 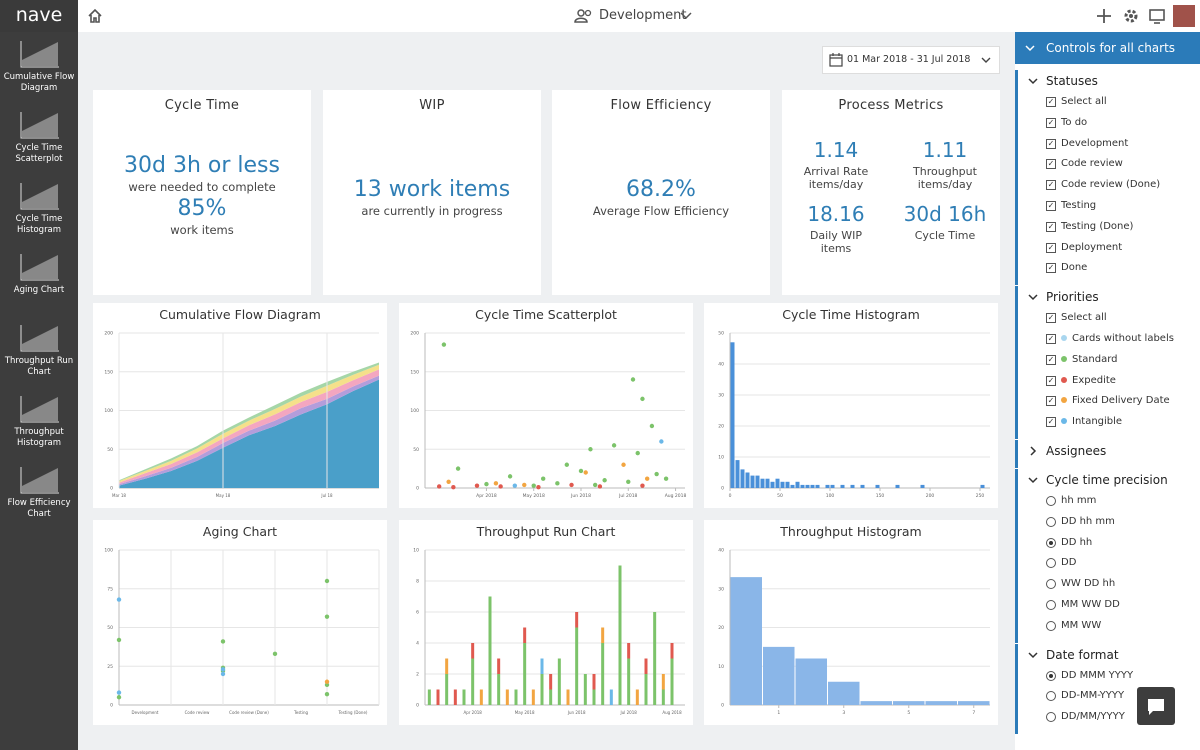 What do you see at coordinates (39, 290) in the screenshot?
I see `sidebar-item: Aging Chart` at bounding box center [39, 290].